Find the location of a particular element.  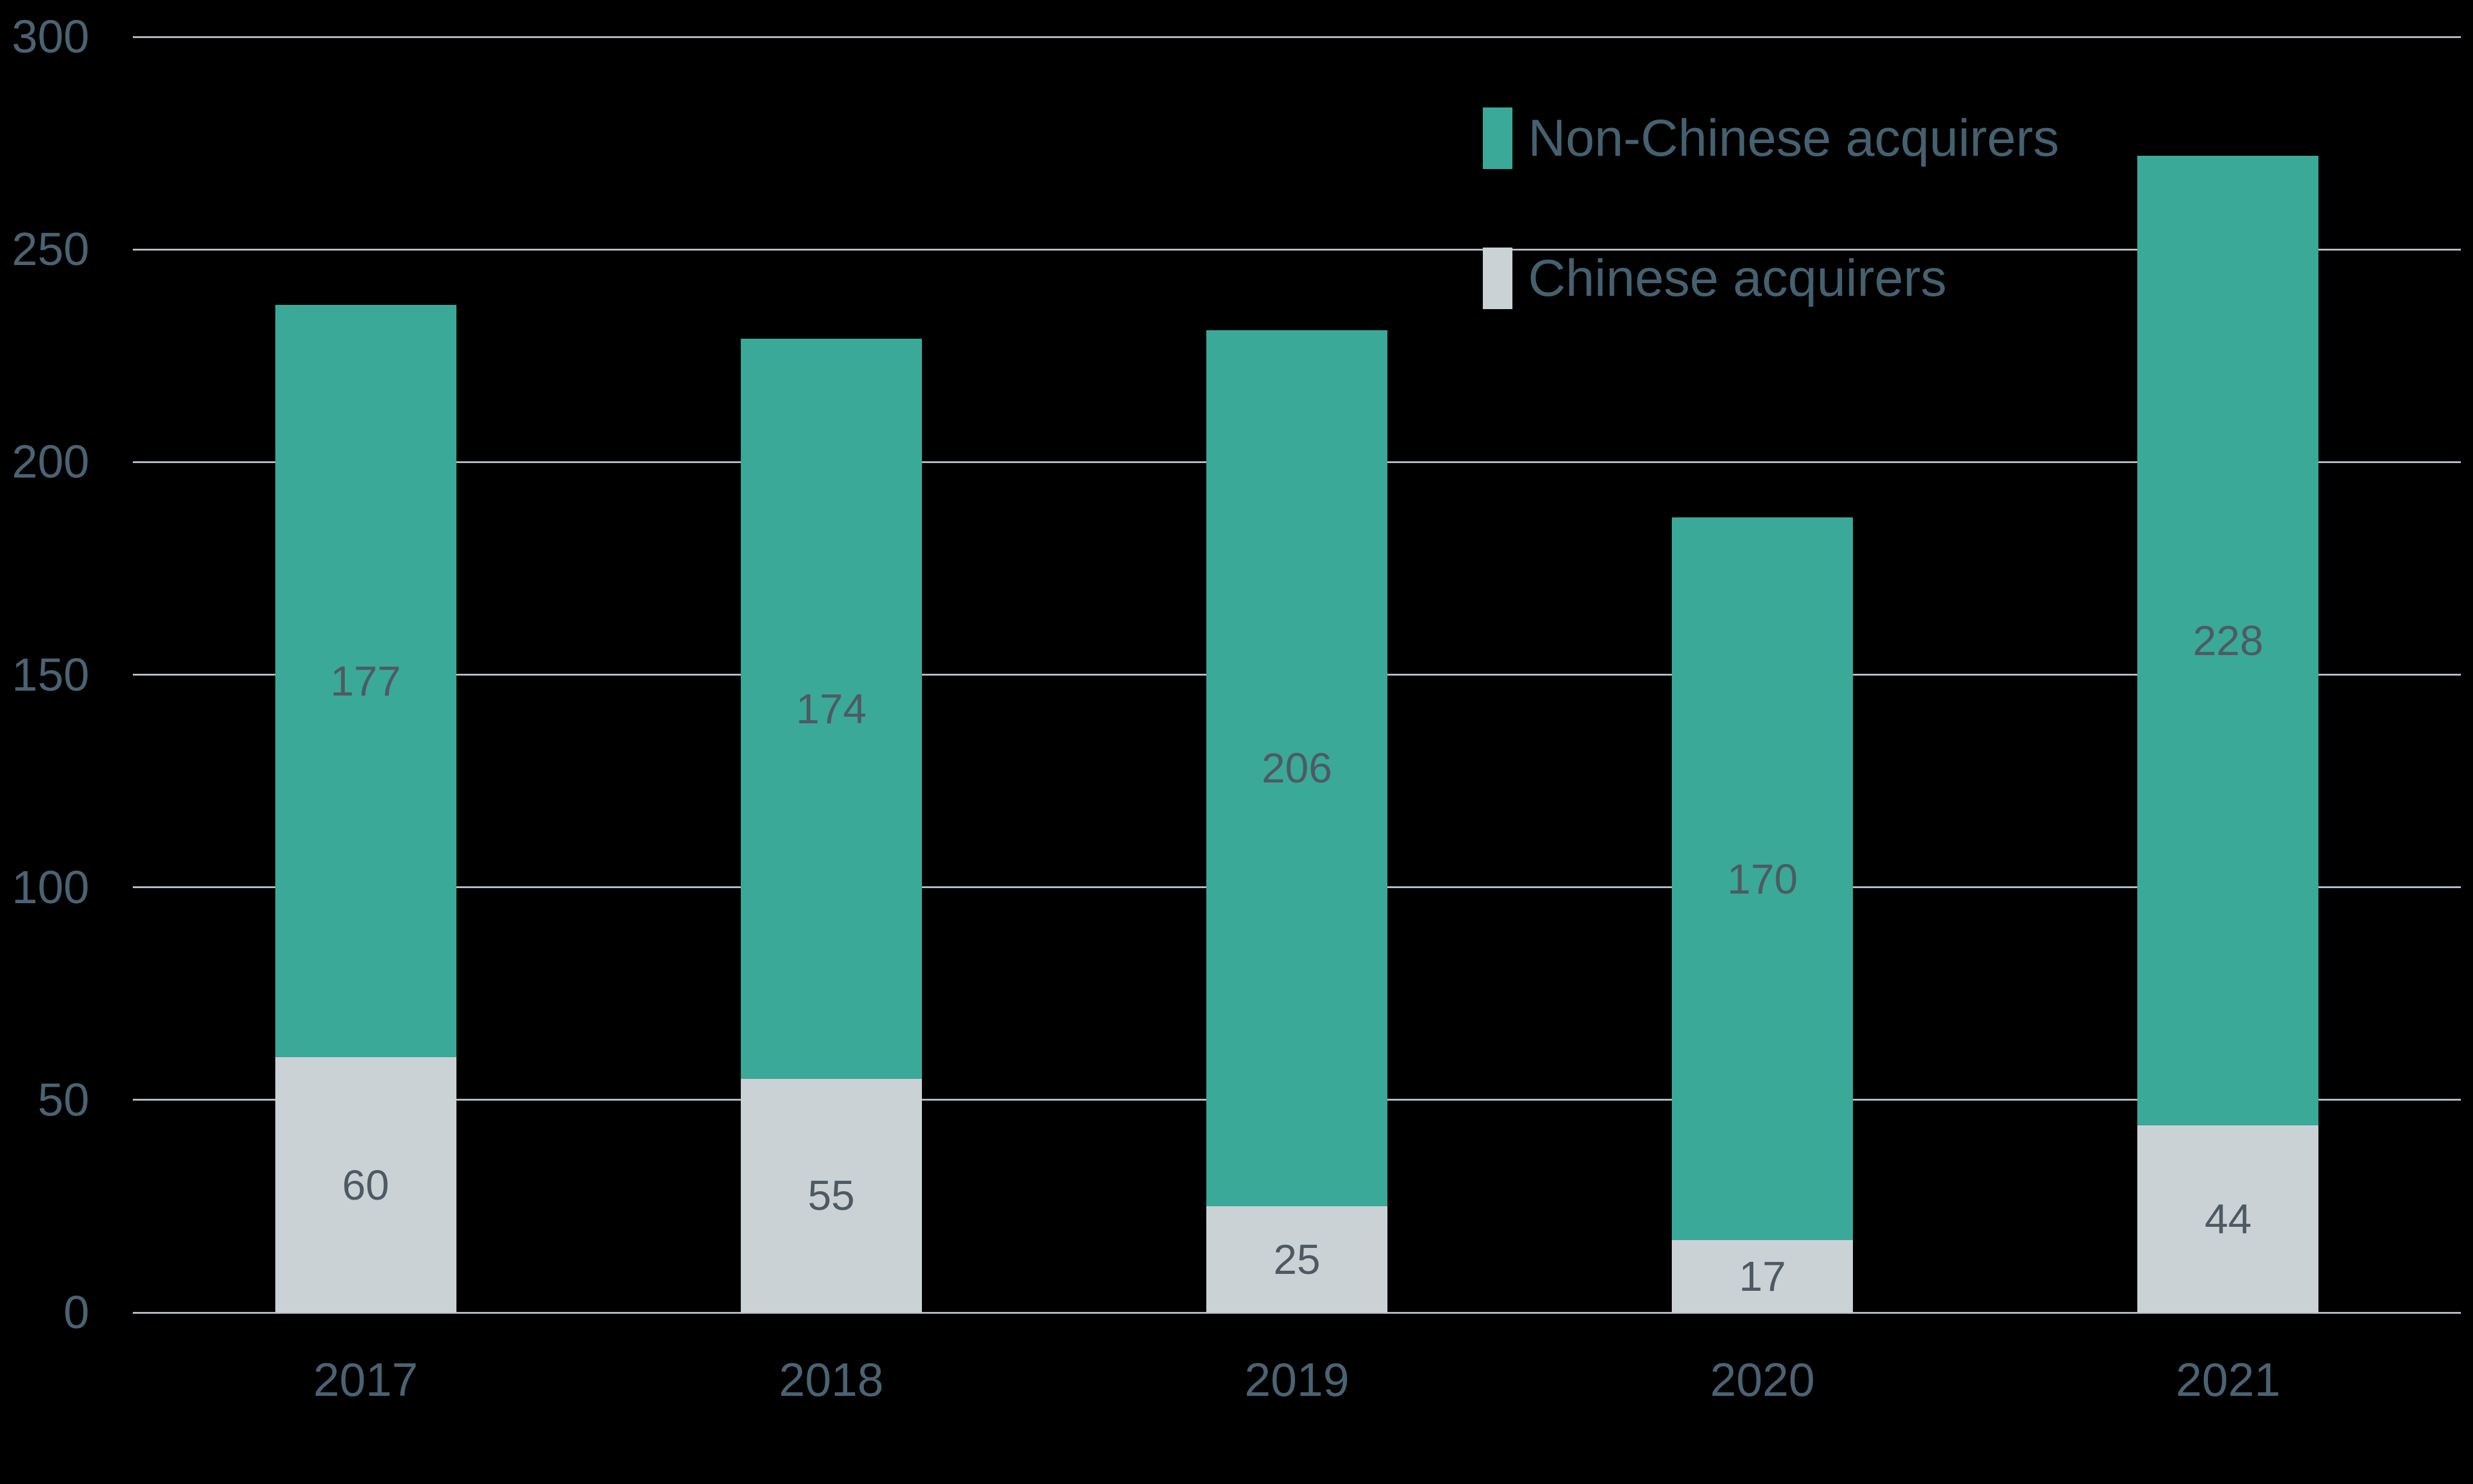

y-tick-label: 300 is located at coordinates (50, 37).